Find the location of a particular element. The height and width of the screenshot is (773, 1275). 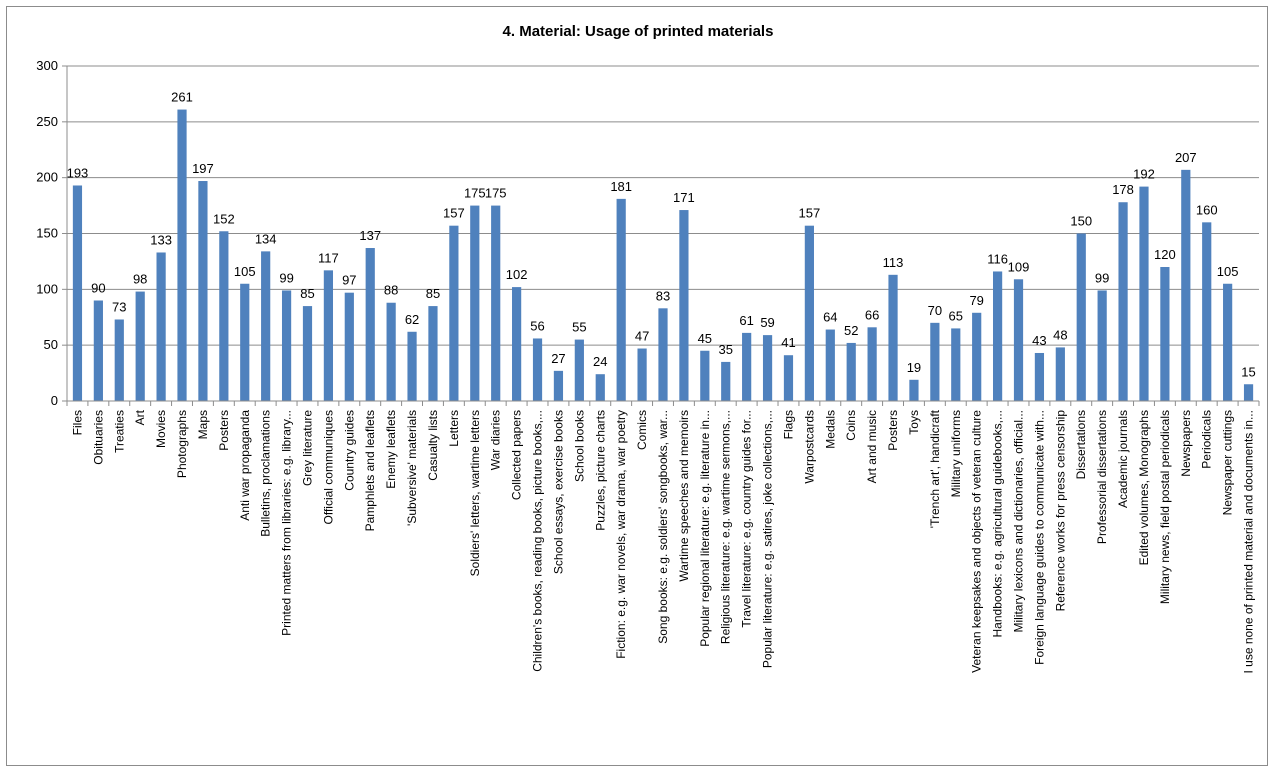

x-category-label: Photographs is located at coordinates (182, 444).